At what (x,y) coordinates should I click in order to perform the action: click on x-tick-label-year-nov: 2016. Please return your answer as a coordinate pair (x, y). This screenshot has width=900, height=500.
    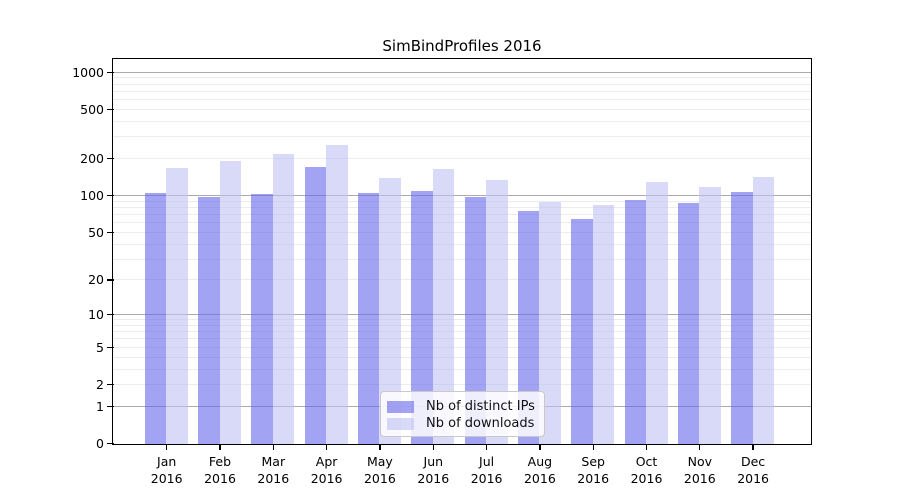
    Looking at the image, I should click on (699, 478).